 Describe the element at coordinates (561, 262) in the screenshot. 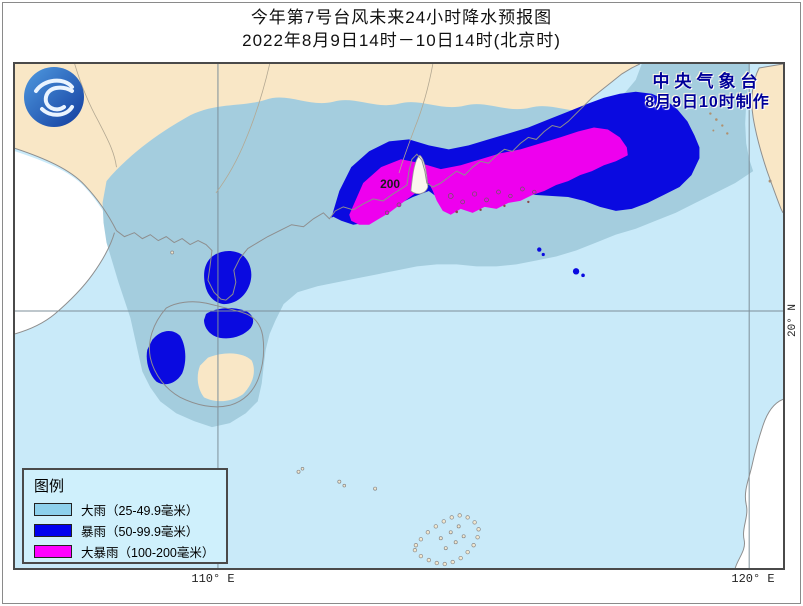

I see `dongsha-islands` at that location.